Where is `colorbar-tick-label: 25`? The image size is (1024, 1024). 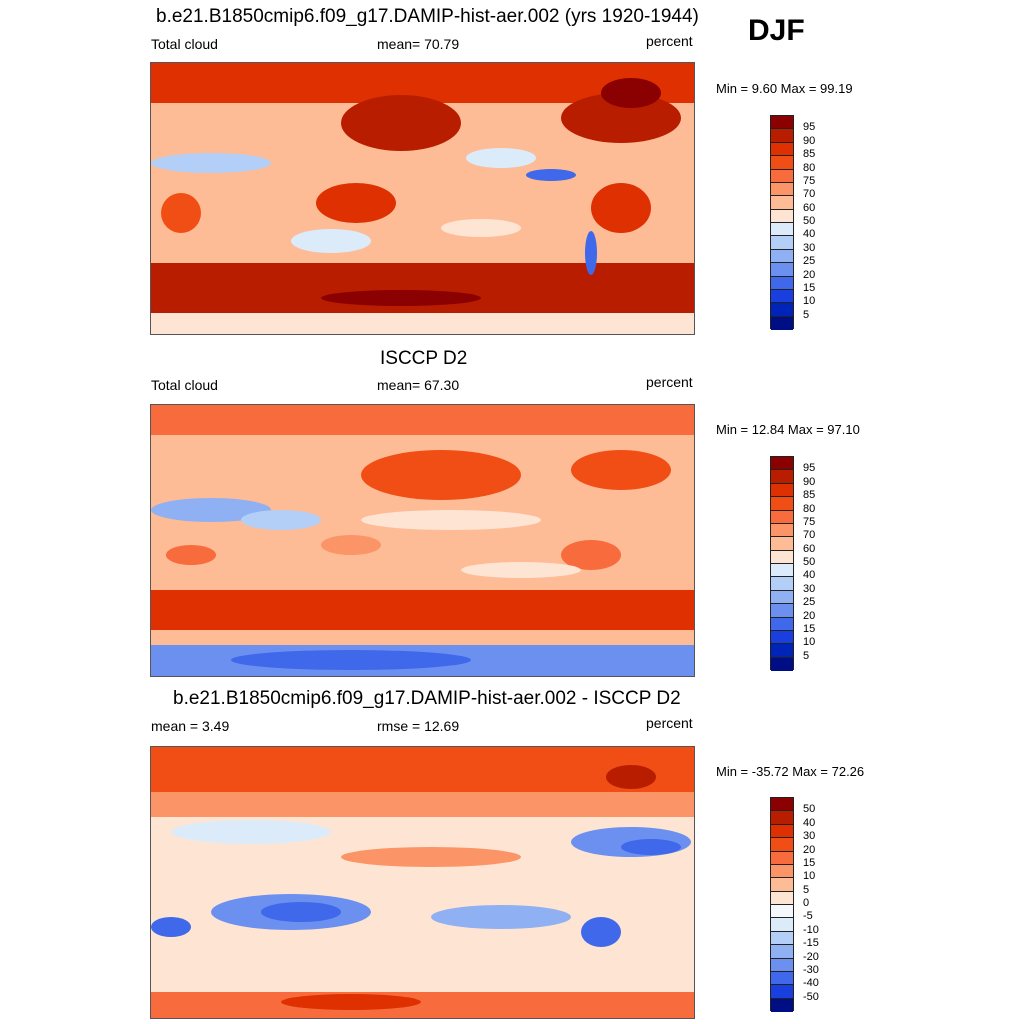
colorbar-tick-label: 25 is located at coordinates (809, 602).